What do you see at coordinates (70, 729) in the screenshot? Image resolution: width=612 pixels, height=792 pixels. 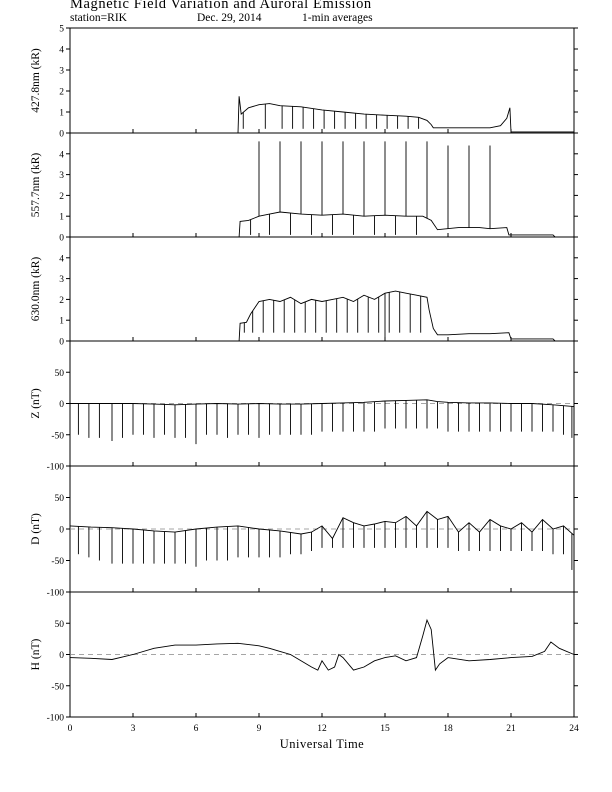 I see `x-tick-label: 0` at bounding box center [70, 729].